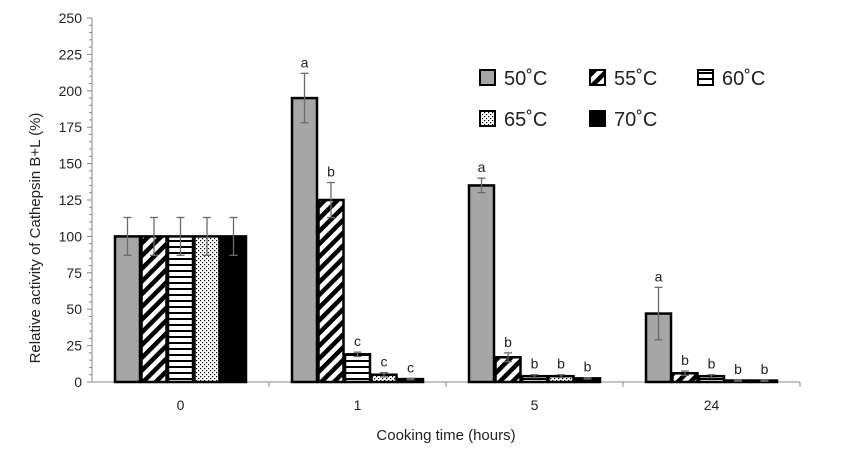 This screenshot has width=850, height=453. What do you see at coordinates (74, 346) in the screenshot?
I see `y-tick-label: 25` at bounding box center [74, 346].